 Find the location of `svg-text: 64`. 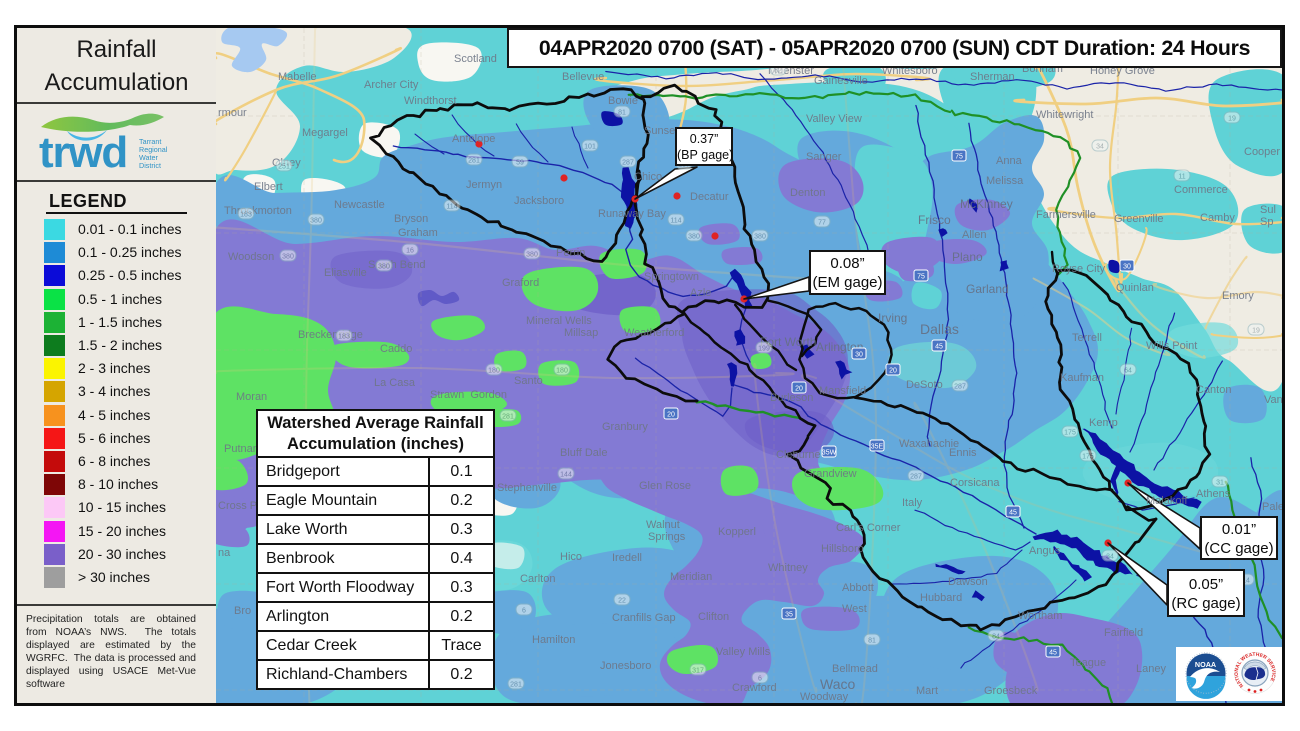

svg-text: 64 is located at coordinates (1128, 371).